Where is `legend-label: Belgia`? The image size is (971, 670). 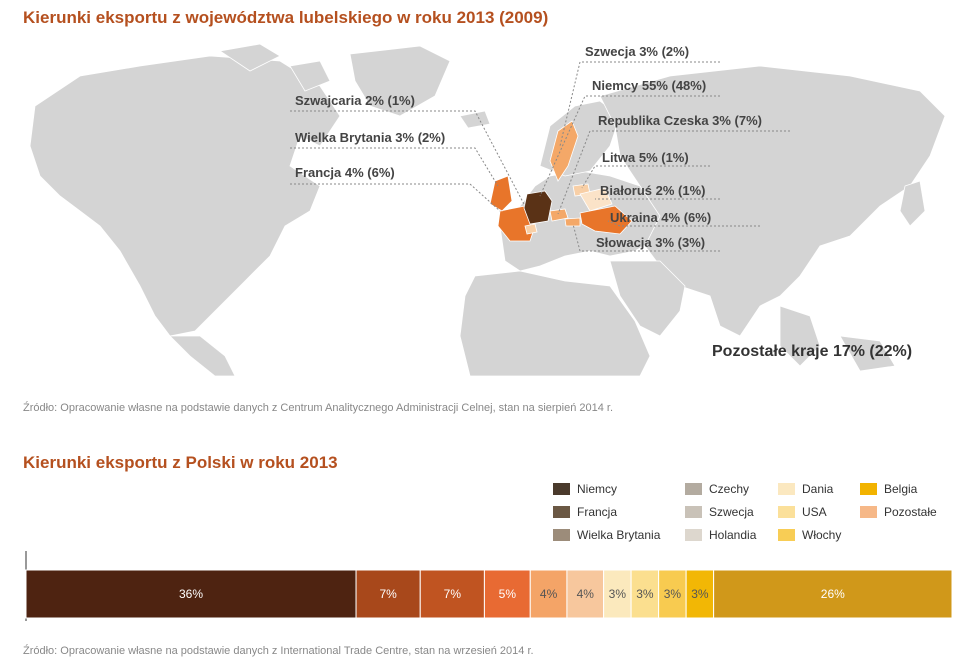
legend-label: Belgia is located at coordinates (901, 489).